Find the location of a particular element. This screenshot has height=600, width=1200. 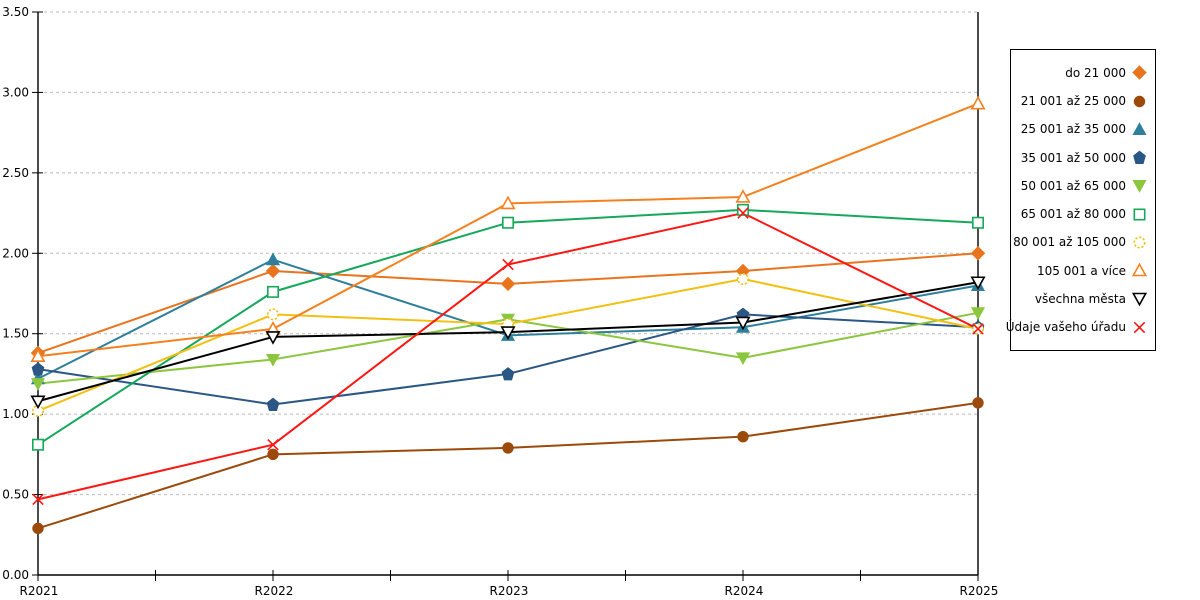

legend-item: 50 001 až 65 000 is located at coordinates (1081, 185).